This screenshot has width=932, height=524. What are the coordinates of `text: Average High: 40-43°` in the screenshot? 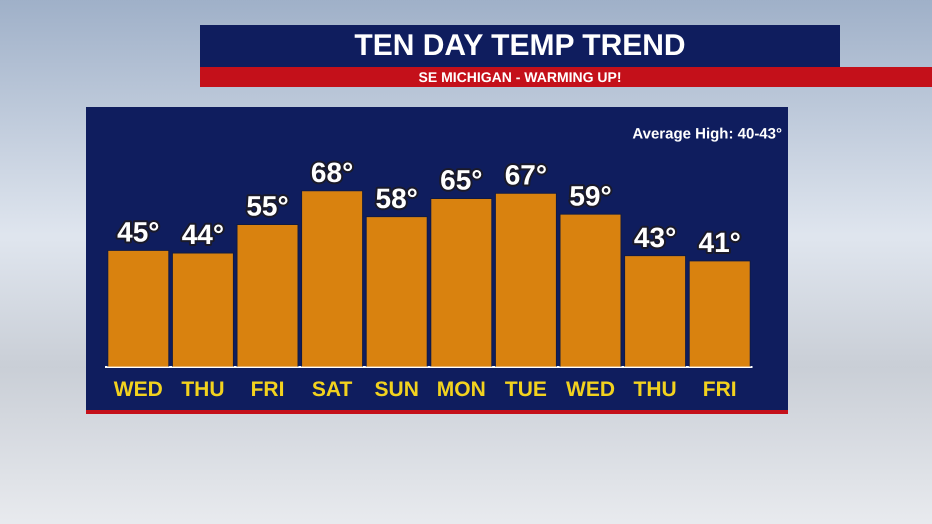 It's located at (707, 134).